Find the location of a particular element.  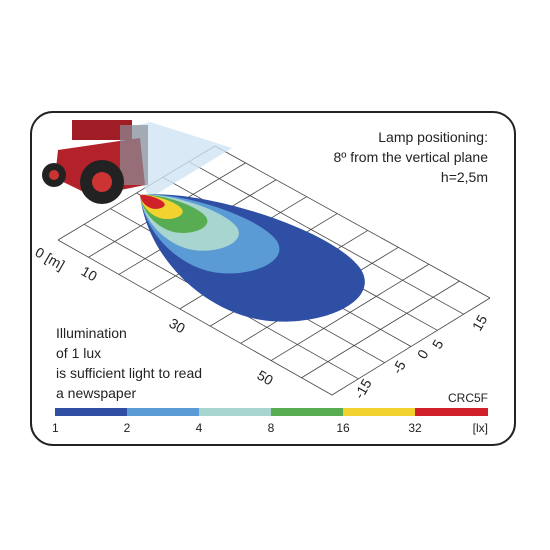

rear-hub is located at coordinates (102, 182).